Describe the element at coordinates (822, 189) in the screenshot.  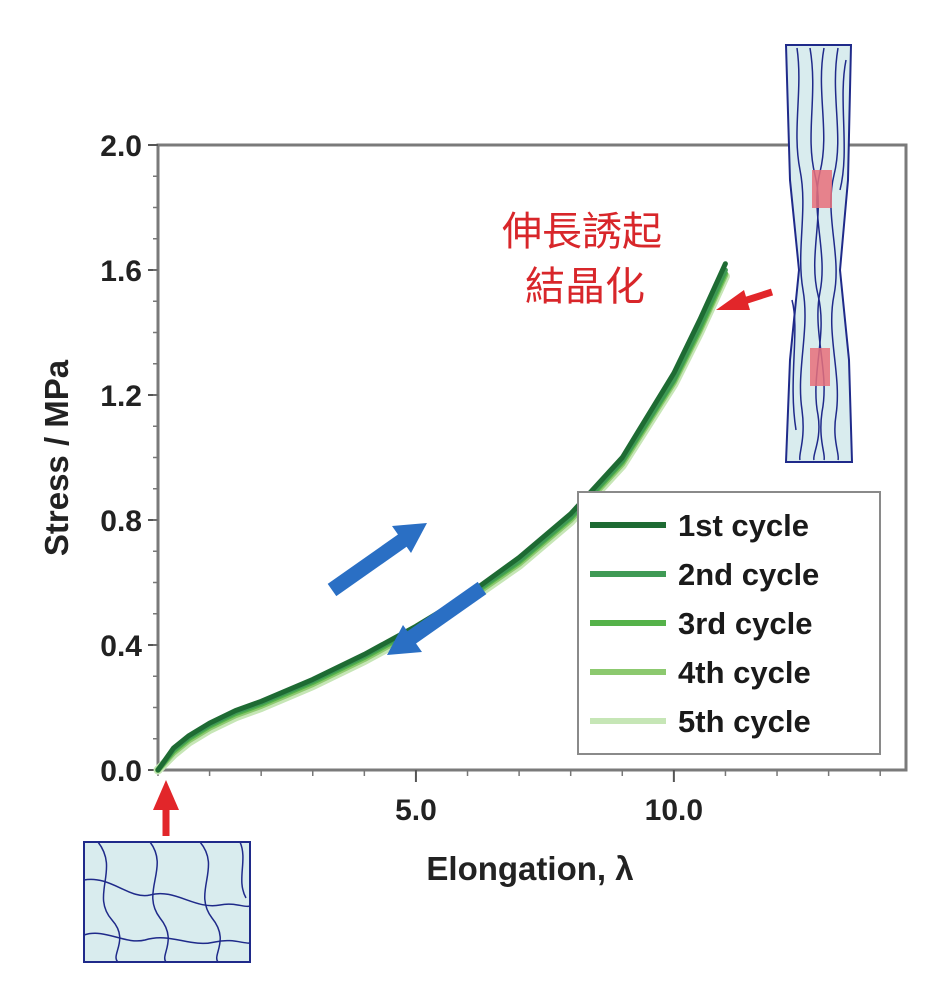
I see `crystallite-upper` at that location.